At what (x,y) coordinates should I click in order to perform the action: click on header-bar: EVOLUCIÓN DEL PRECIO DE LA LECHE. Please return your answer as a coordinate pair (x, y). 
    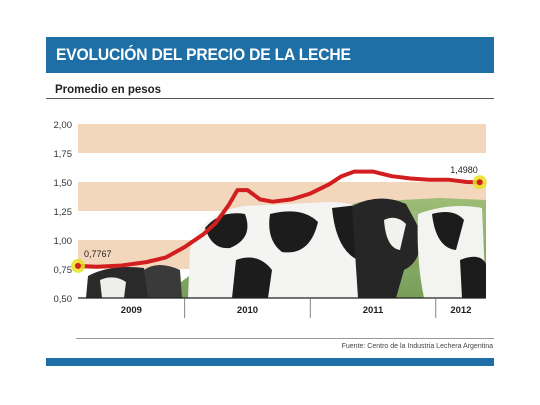
    Looking at the image, I should click on (270, 55).